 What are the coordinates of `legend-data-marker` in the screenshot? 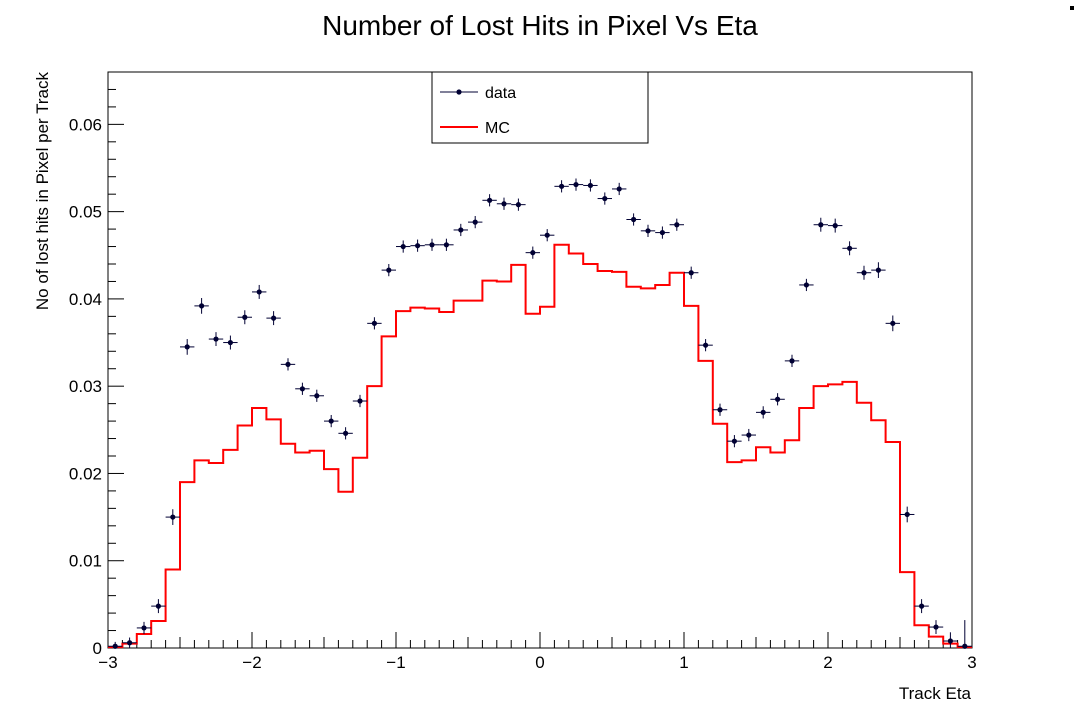 It's located at (459, 92).